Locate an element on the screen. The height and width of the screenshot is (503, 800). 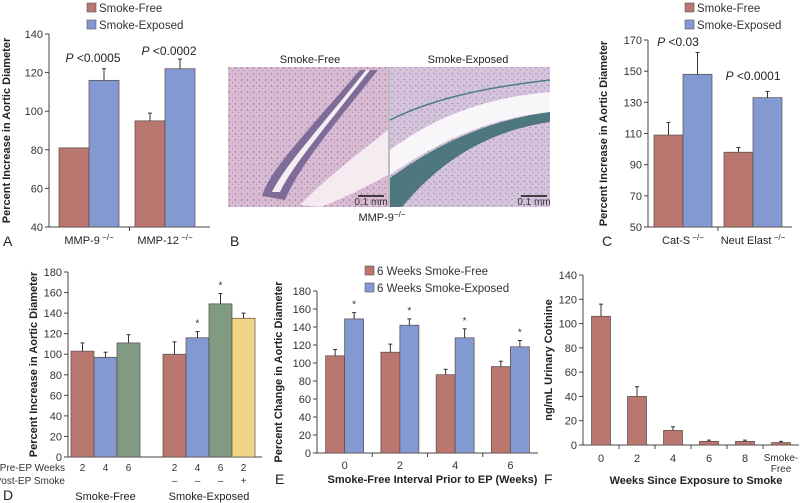
y-tick-label: 50 is located at coordinates (636, 228).